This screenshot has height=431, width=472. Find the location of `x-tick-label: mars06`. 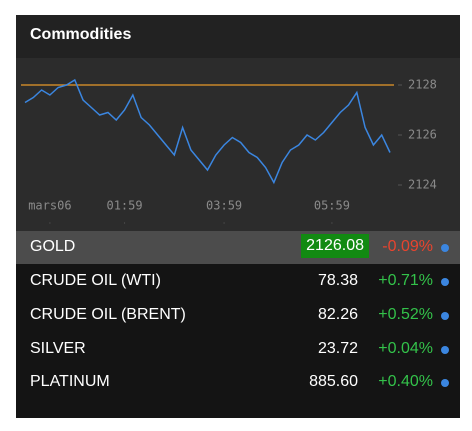

x-tick-label: mars06 is located at coordinates (49, 206).